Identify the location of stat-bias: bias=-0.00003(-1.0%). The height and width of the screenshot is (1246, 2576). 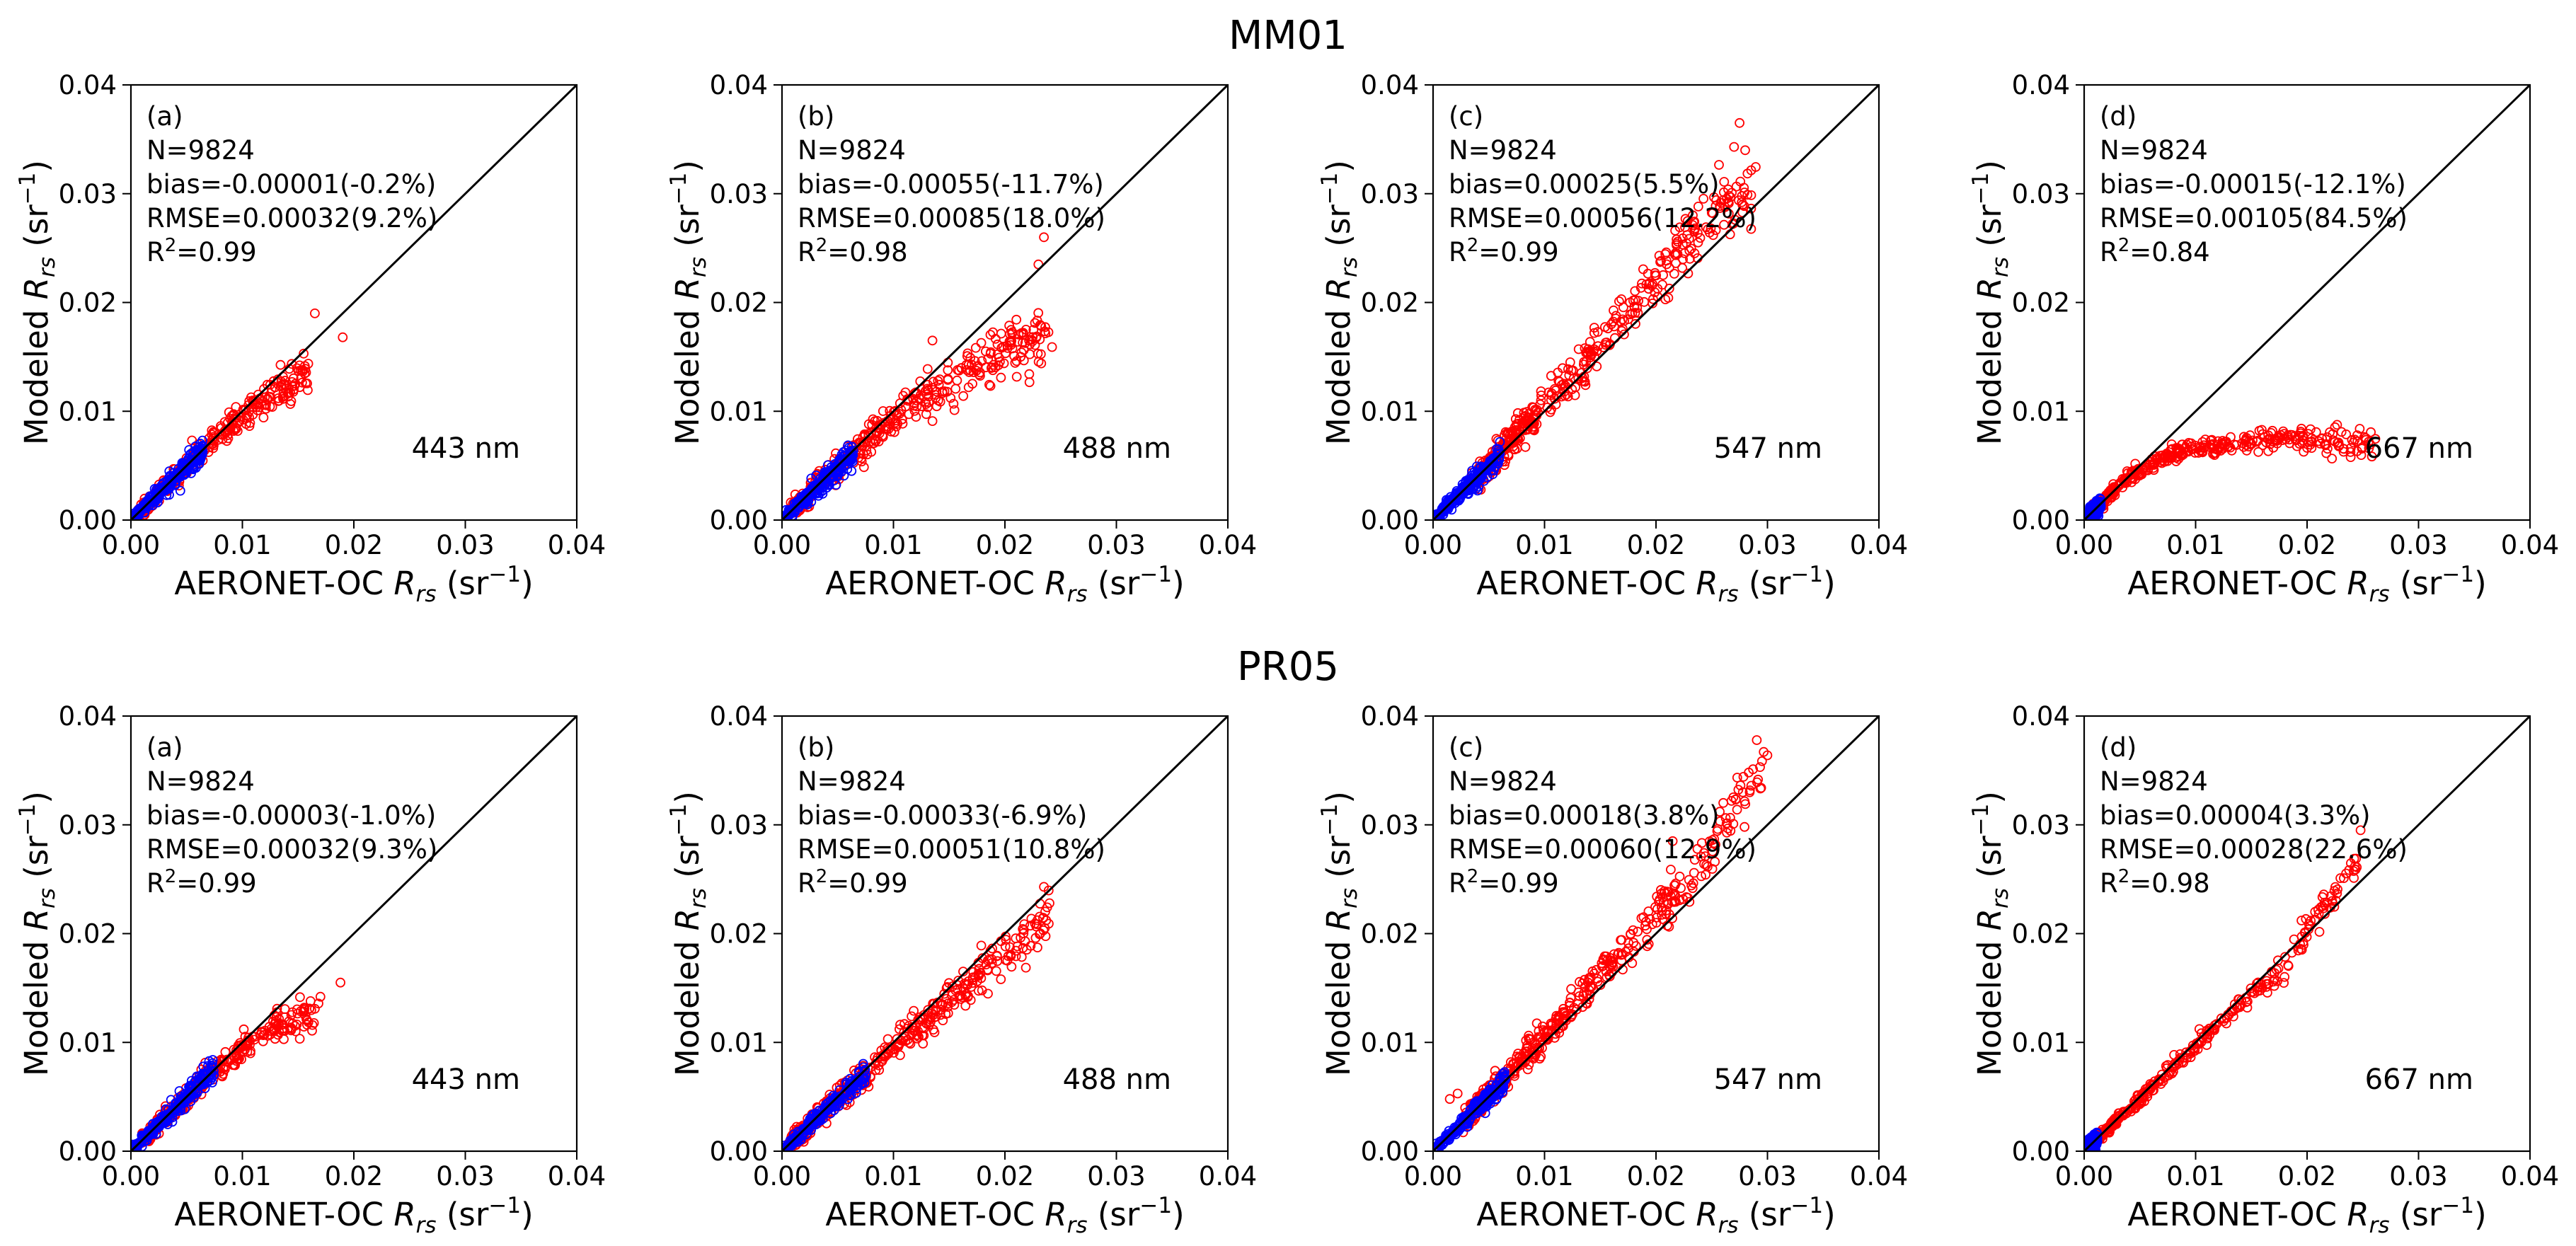
(291, 815).